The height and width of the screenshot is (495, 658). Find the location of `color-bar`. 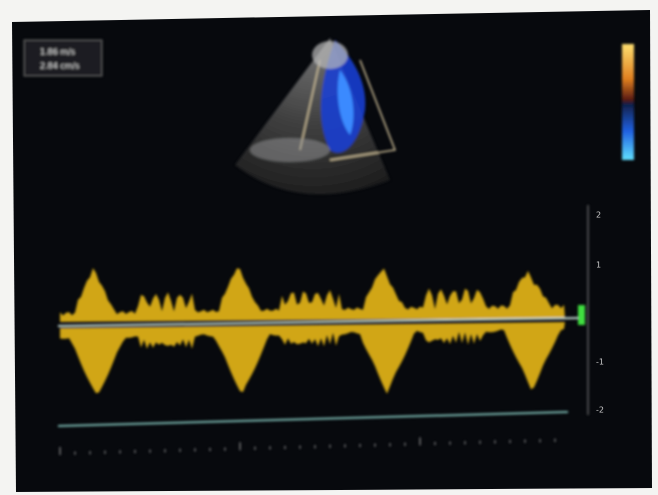

color-bar is located at coordinates (628, 102).